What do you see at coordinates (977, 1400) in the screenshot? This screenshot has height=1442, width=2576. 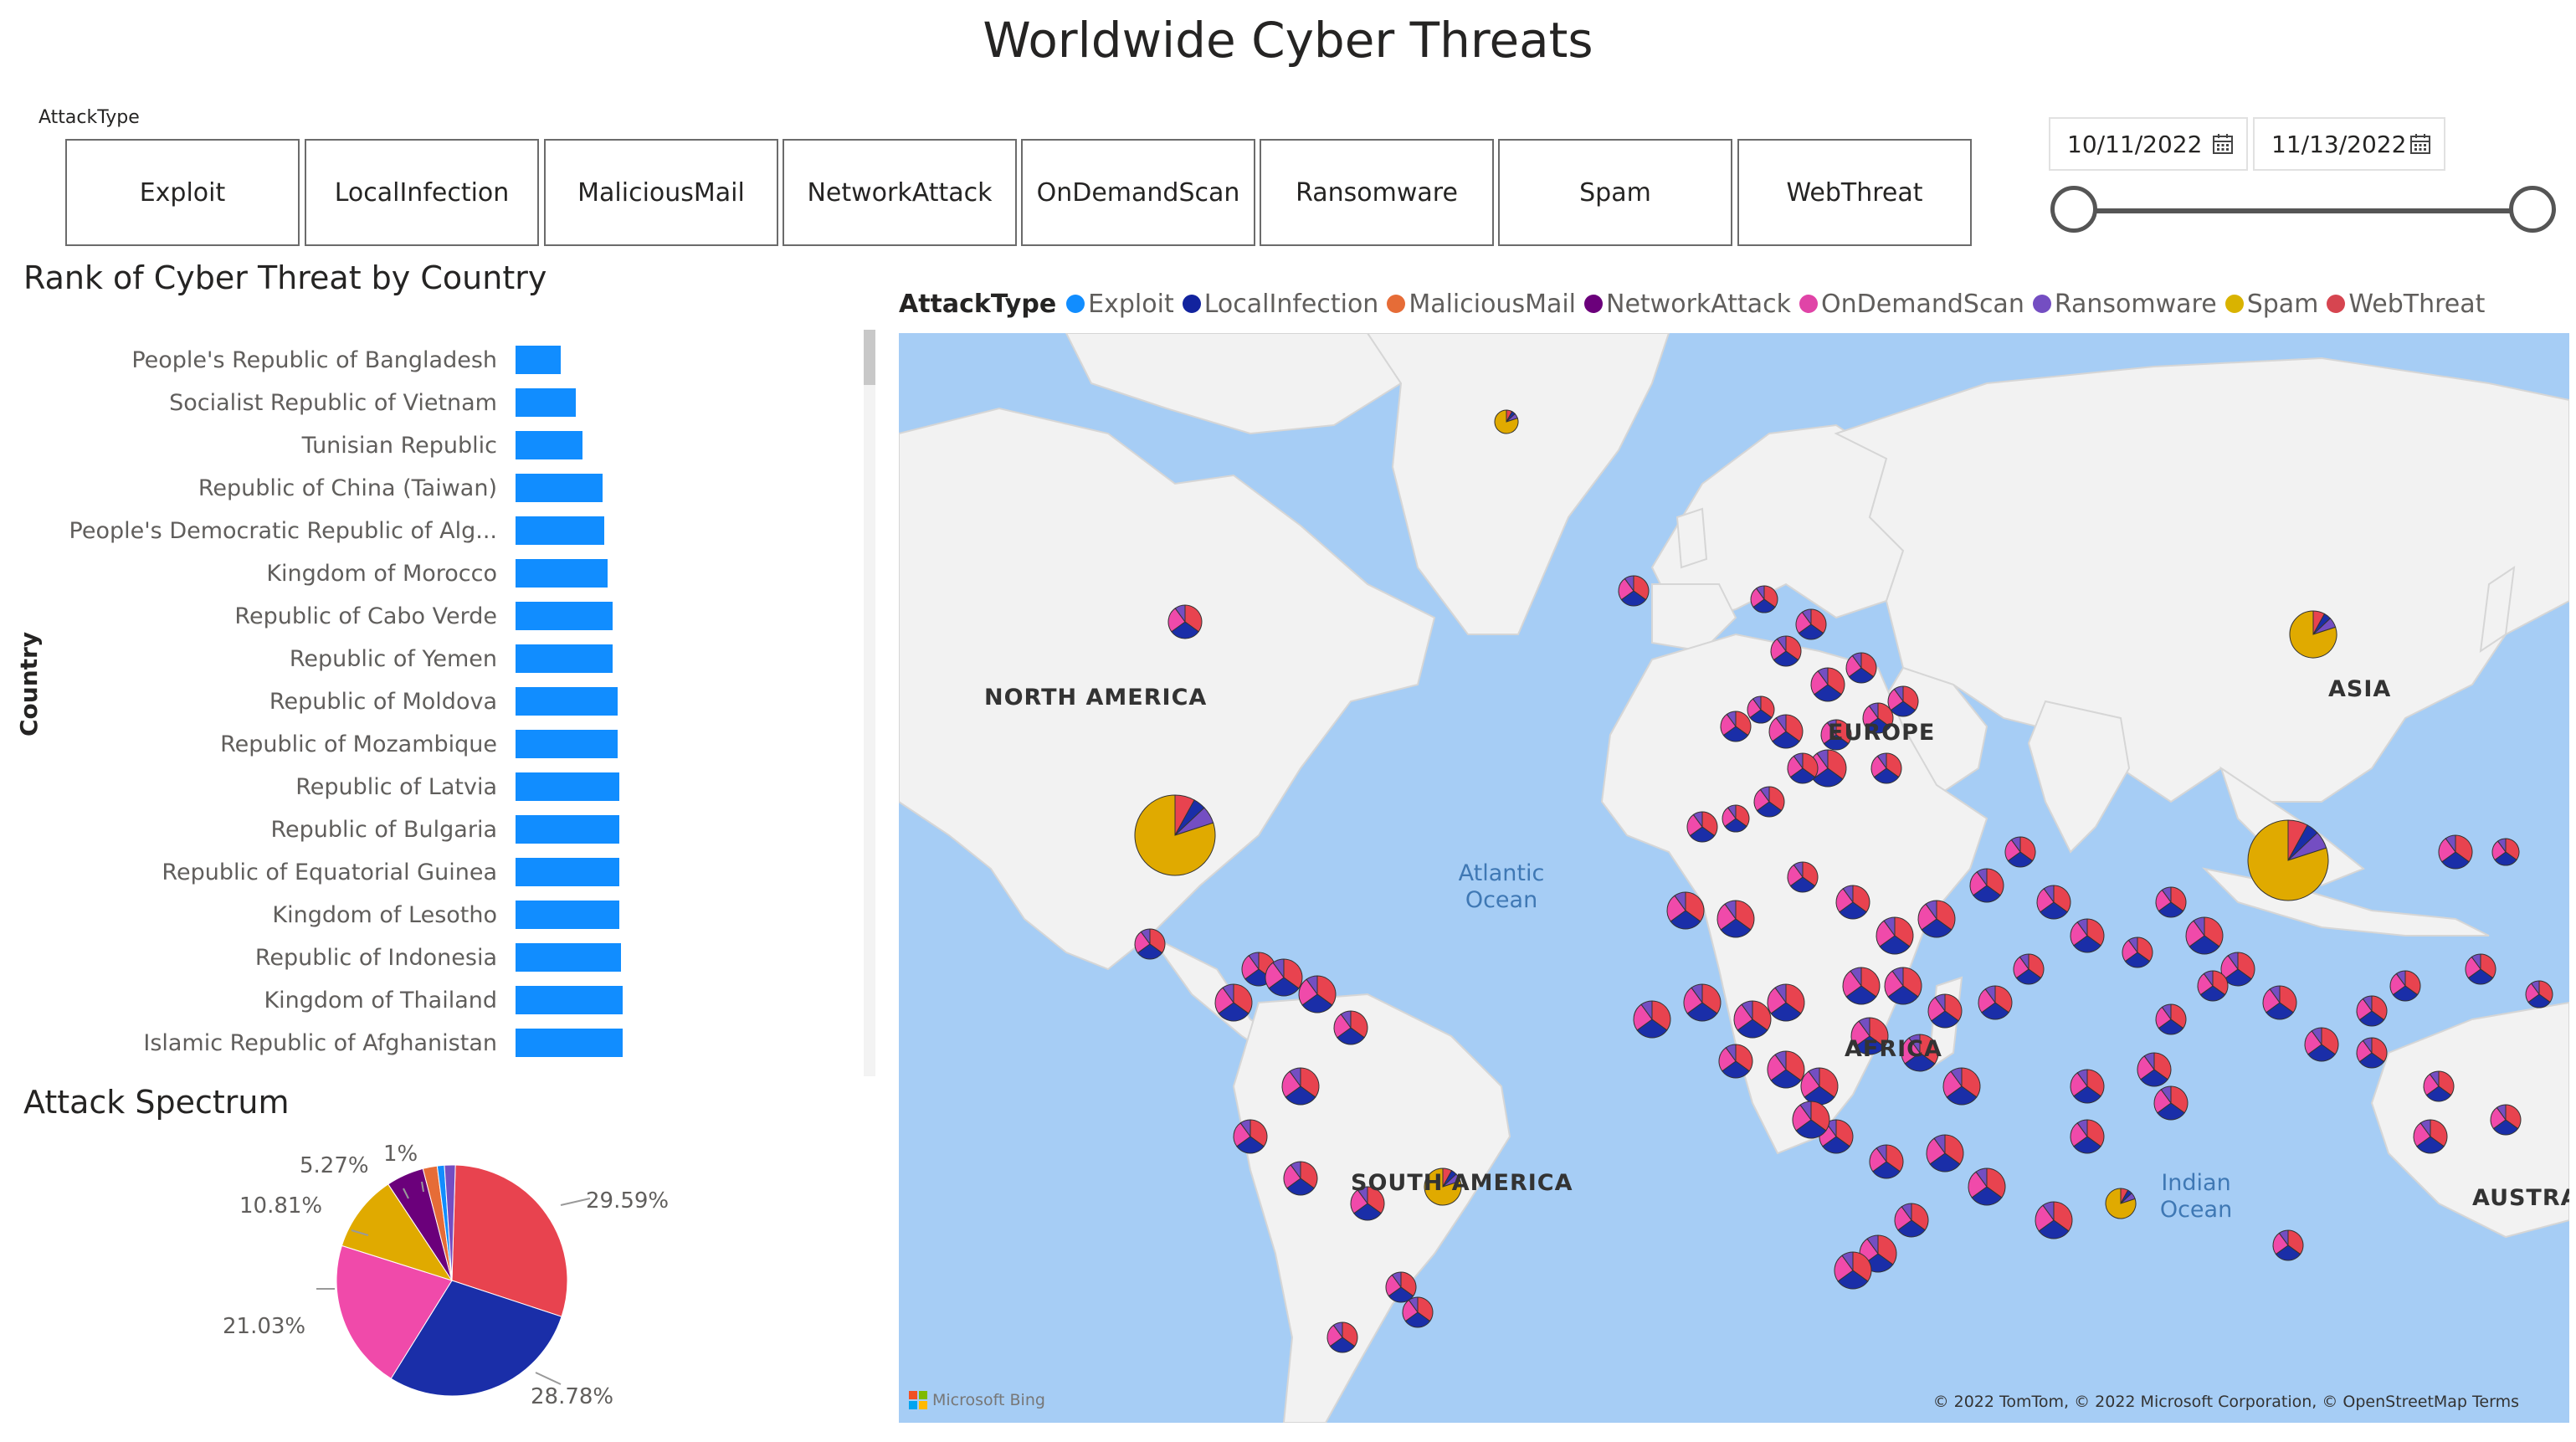 I see `bing-logo: Microsoft Bing` at bounding box center [977, 1400].